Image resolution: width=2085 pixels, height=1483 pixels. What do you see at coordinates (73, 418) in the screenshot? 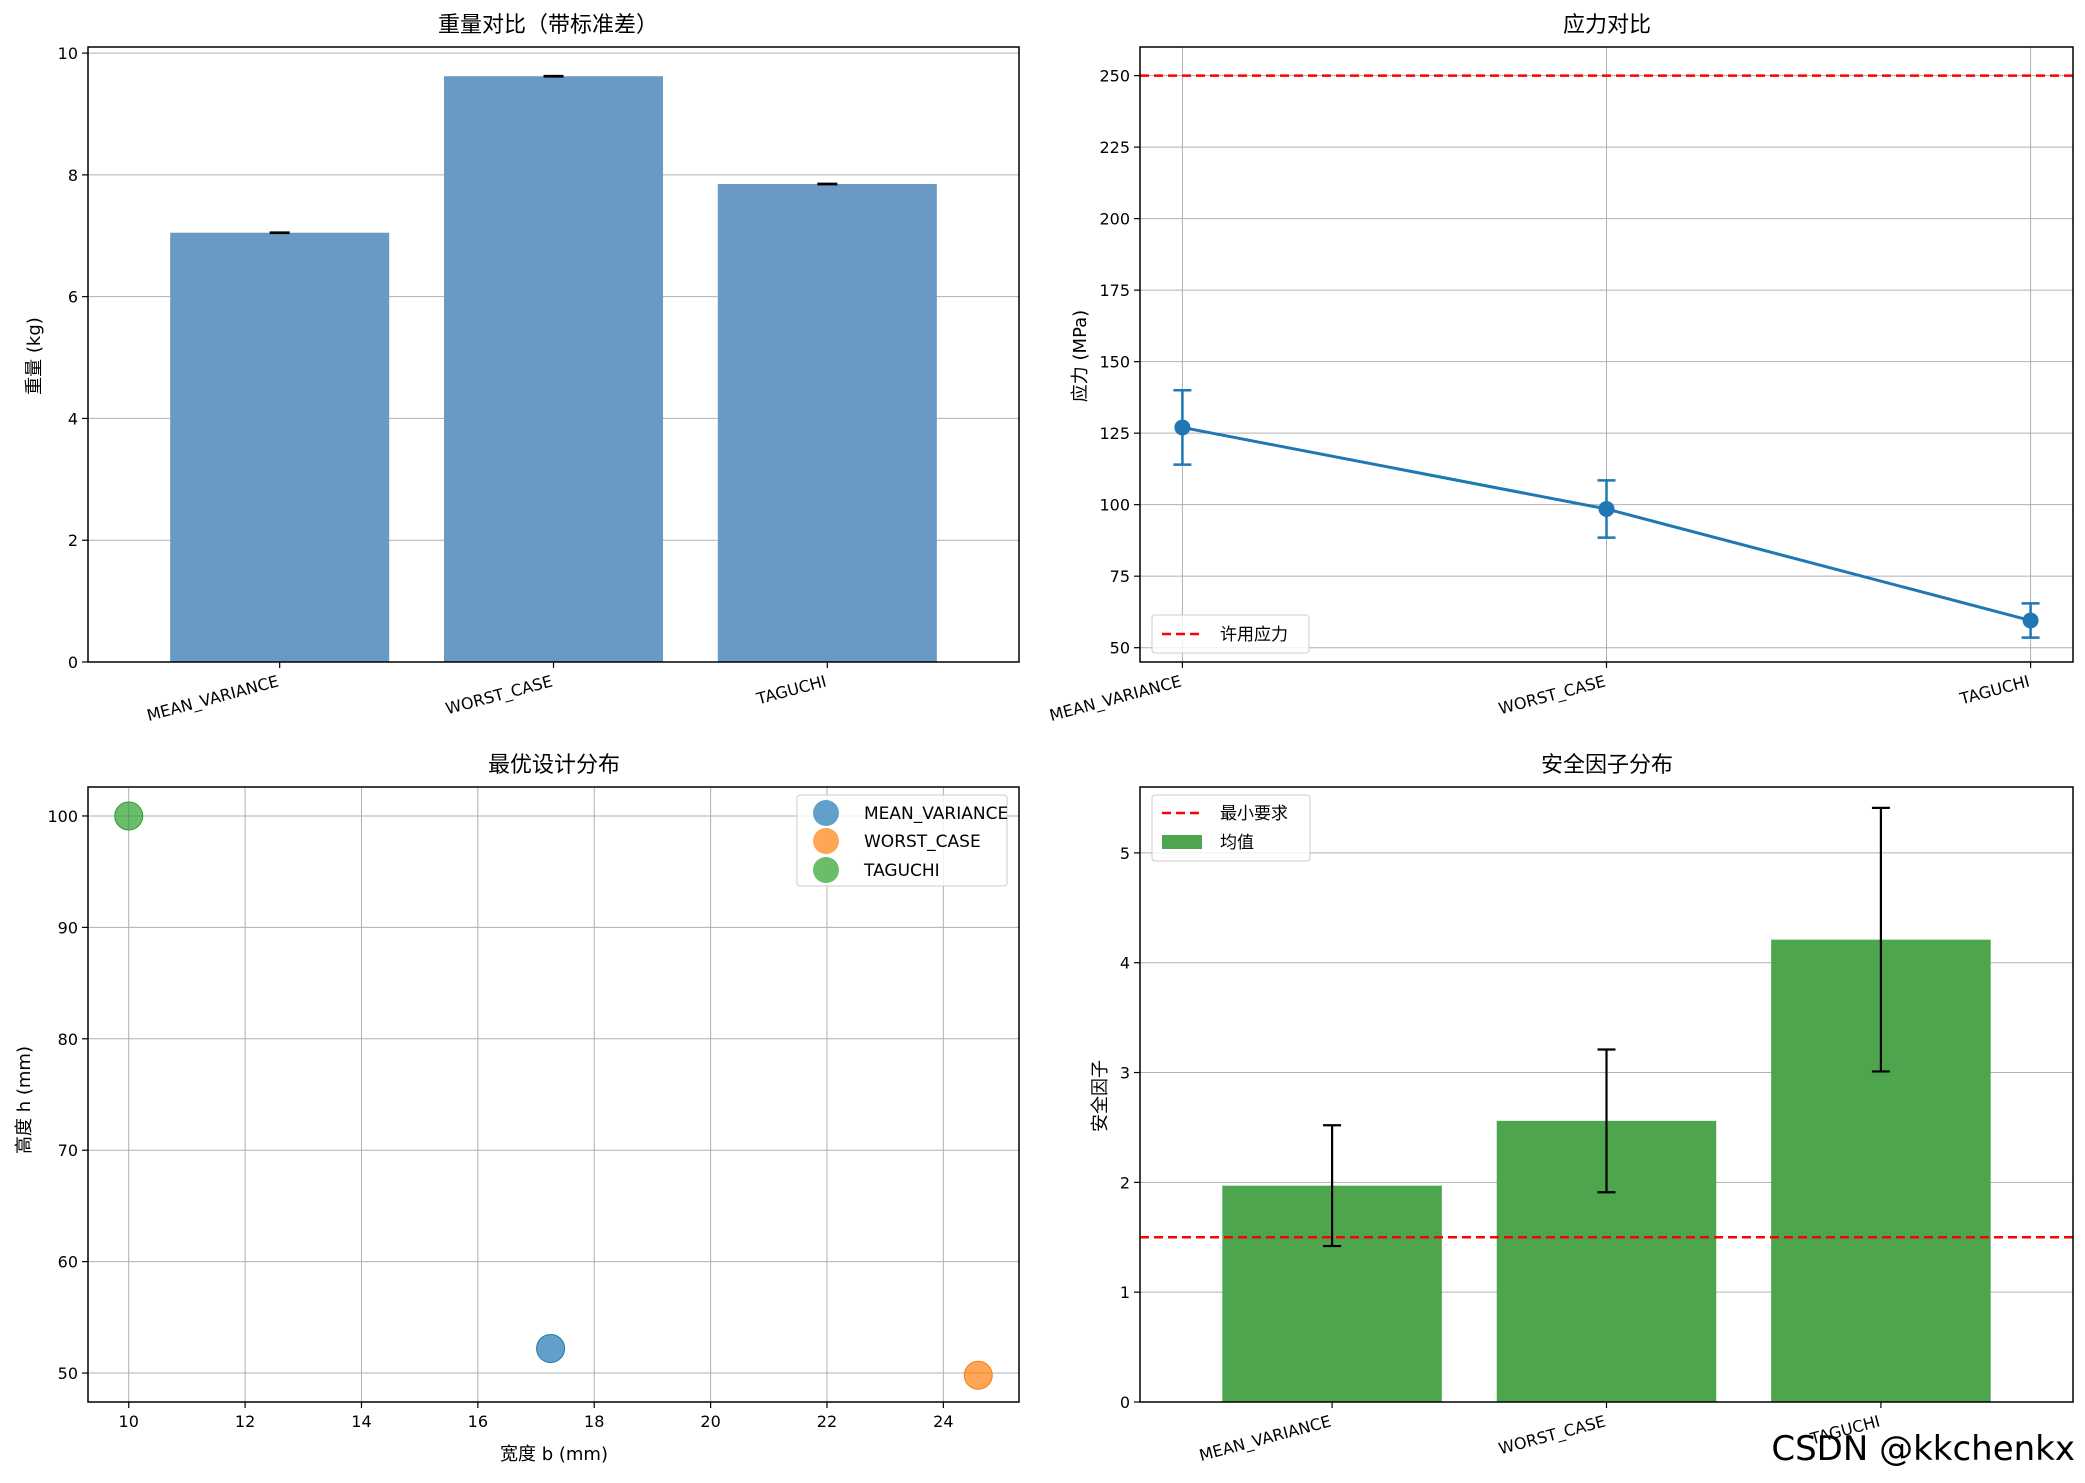
I see `weight-ytick-label: 4` at bounding box center [73, 418].